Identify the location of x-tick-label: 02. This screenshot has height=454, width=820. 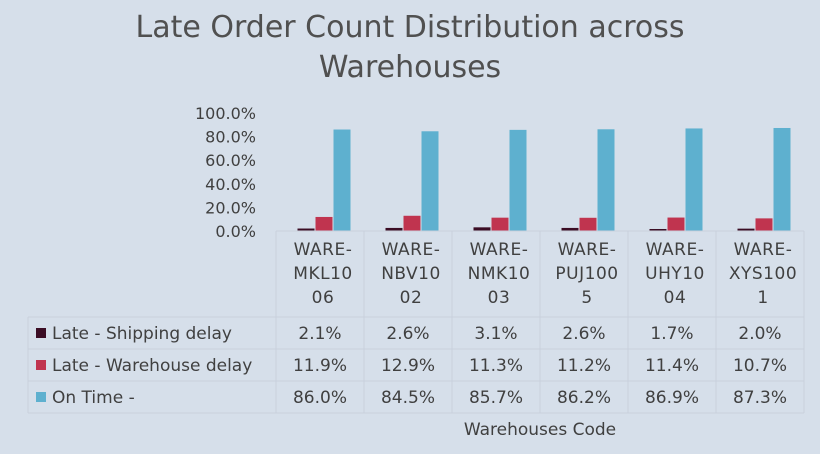
(411, 298).